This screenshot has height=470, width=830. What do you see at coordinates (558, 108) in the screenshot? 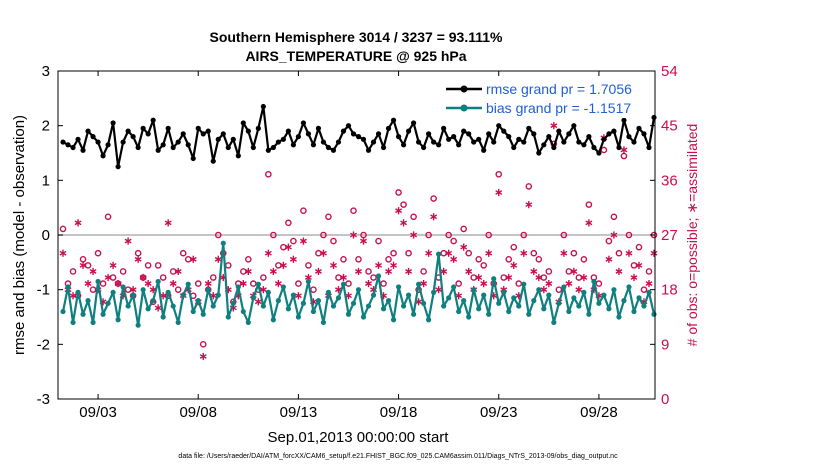
I see `legend-bias-label: bias grand pr = -1.1517` at bounding box center [558, 108].